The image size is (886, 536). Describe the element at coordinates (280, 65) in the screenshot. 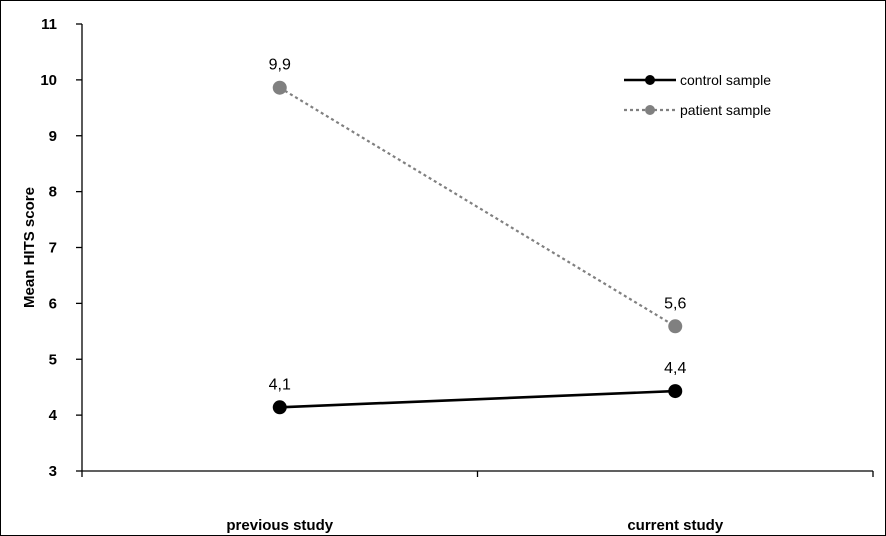

I see `data-label: 9,9` at that location.